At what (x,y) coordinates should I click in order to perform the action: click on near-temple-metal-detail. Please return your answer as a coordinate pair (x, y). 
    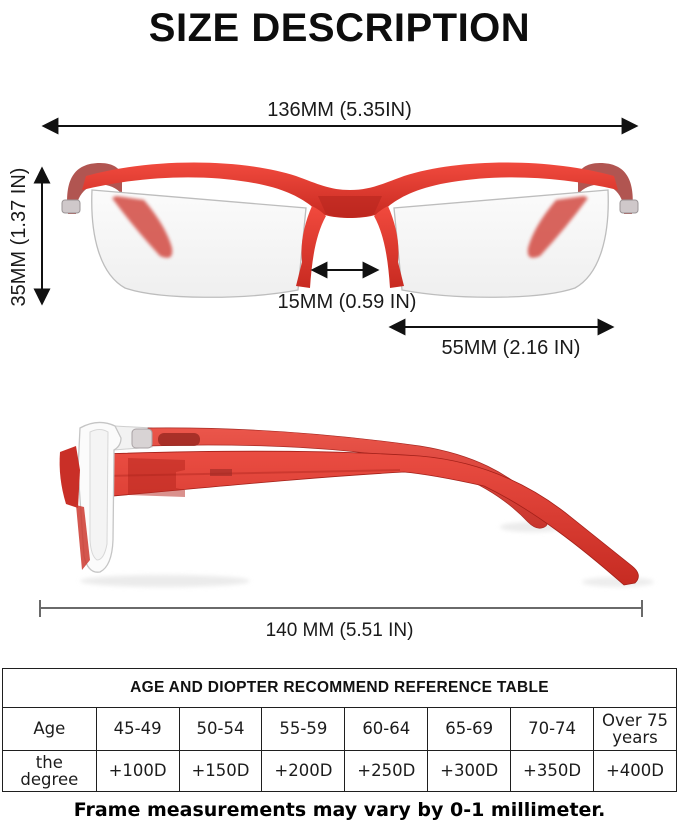
    Looking at the image, I should click on (221, 472).